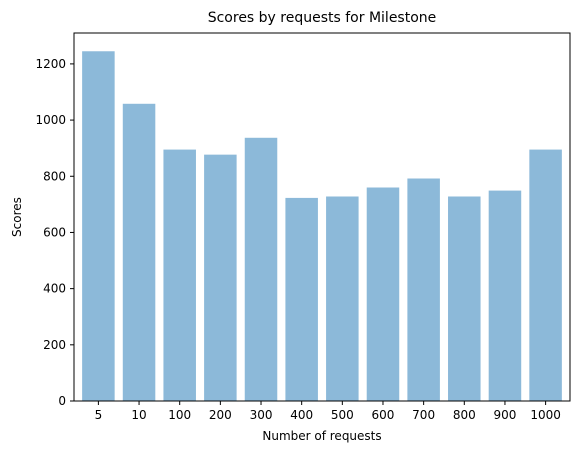 The height and width of the screenshot is (457, 580). I want to click on y-tick-label: 400, so click(54, 289).